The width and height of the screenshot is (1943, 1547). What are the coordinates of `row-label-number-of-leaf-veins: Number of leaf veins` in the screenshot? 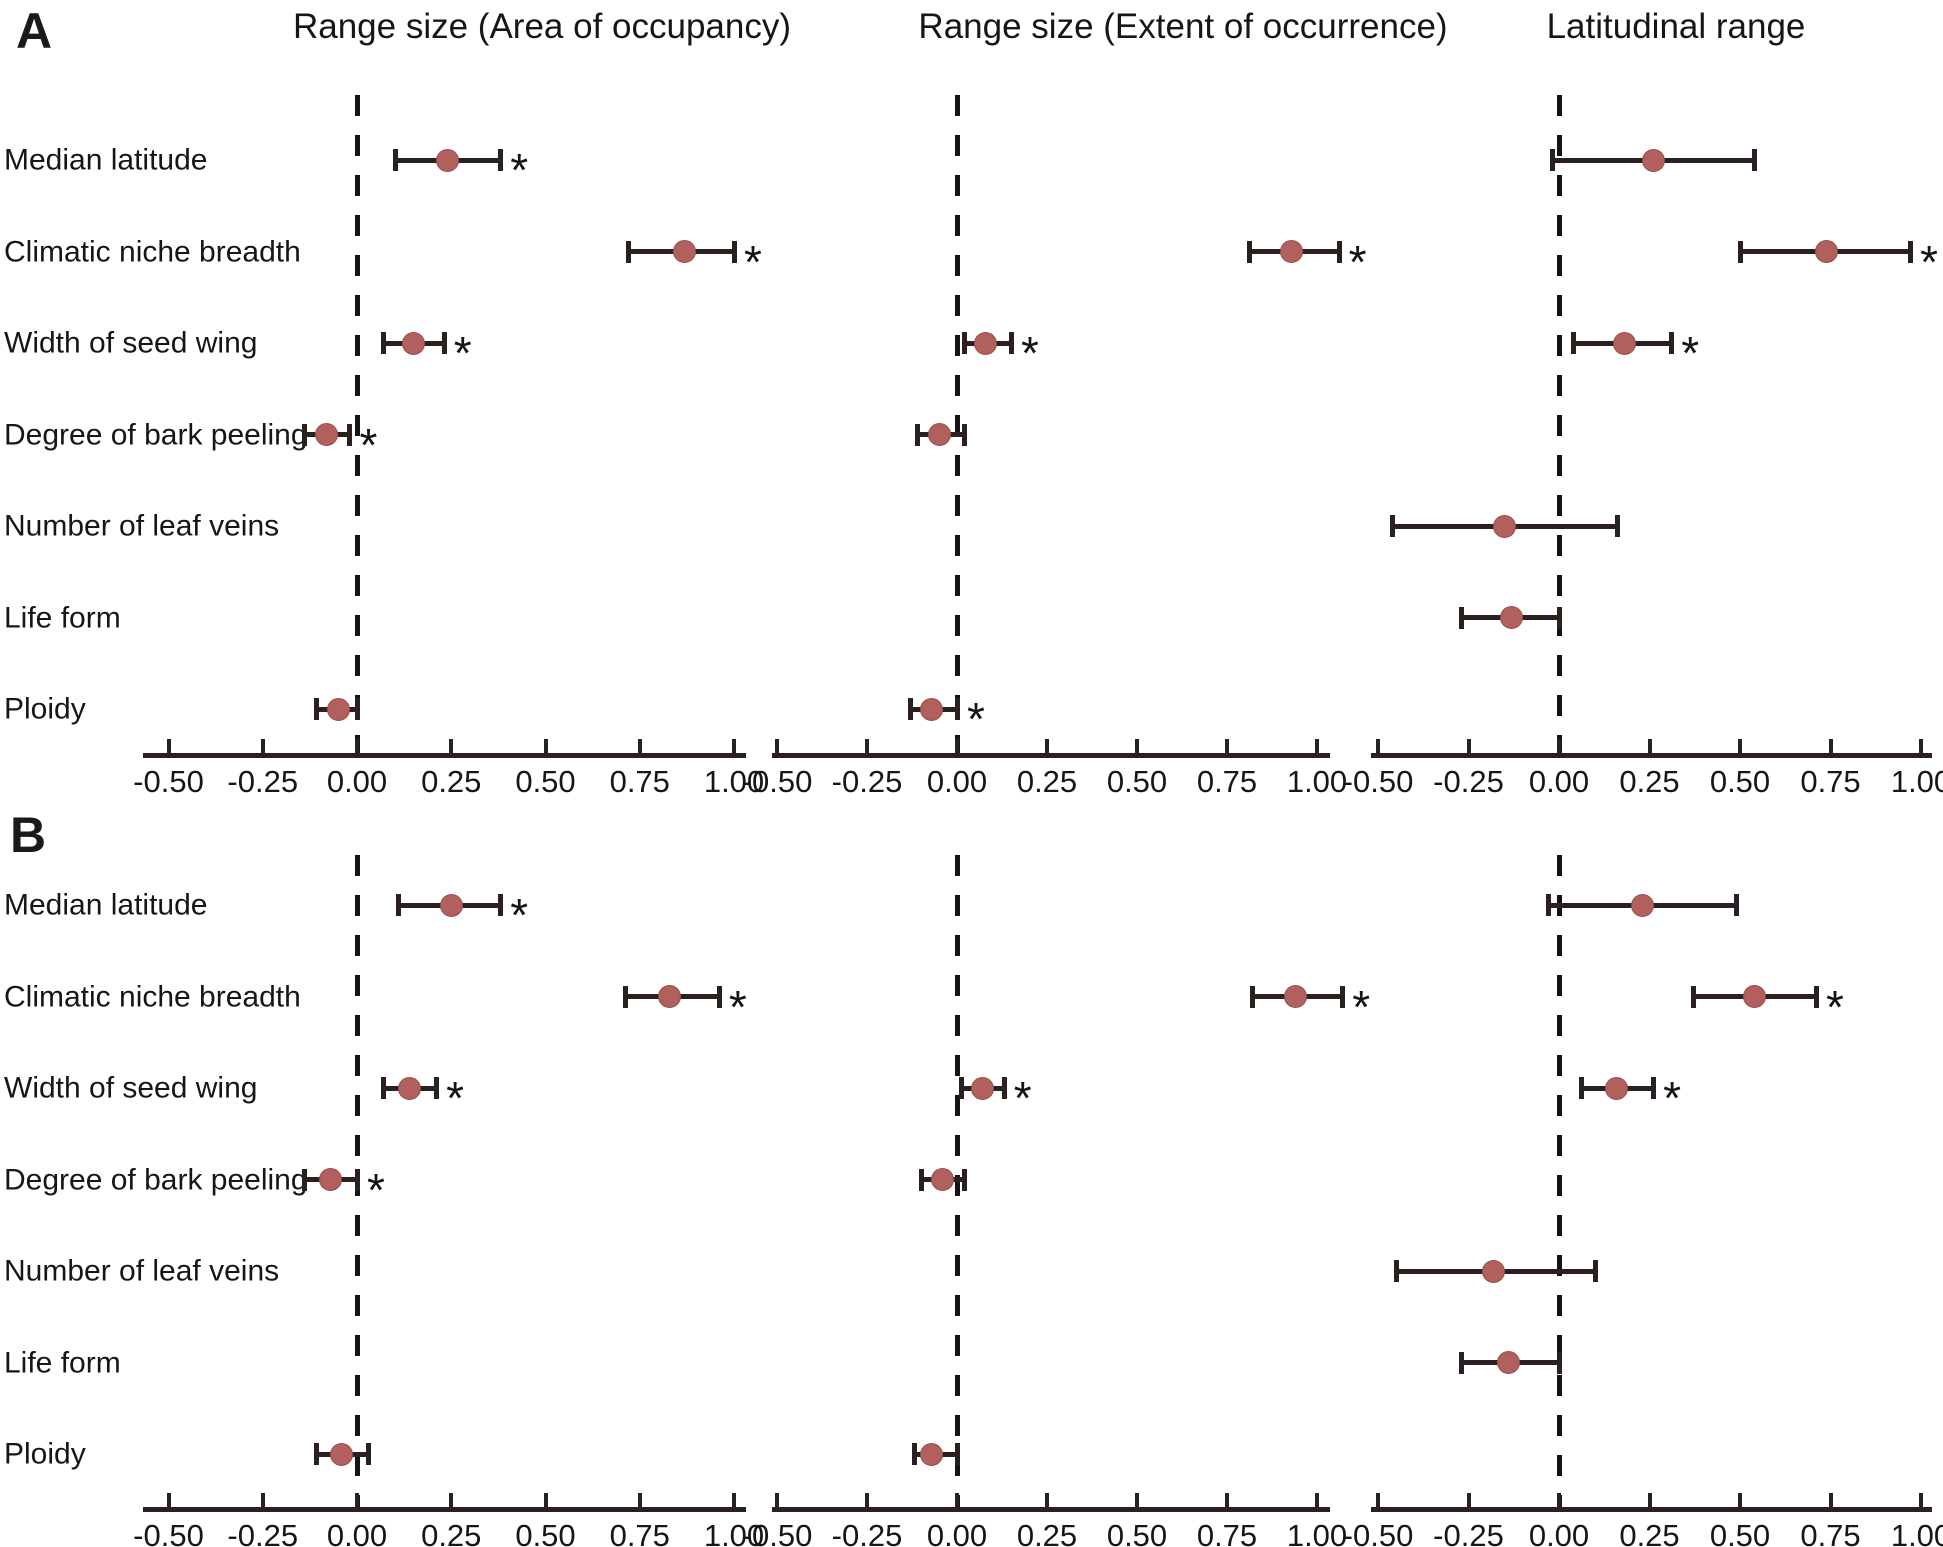 It's located at (142, 1271).